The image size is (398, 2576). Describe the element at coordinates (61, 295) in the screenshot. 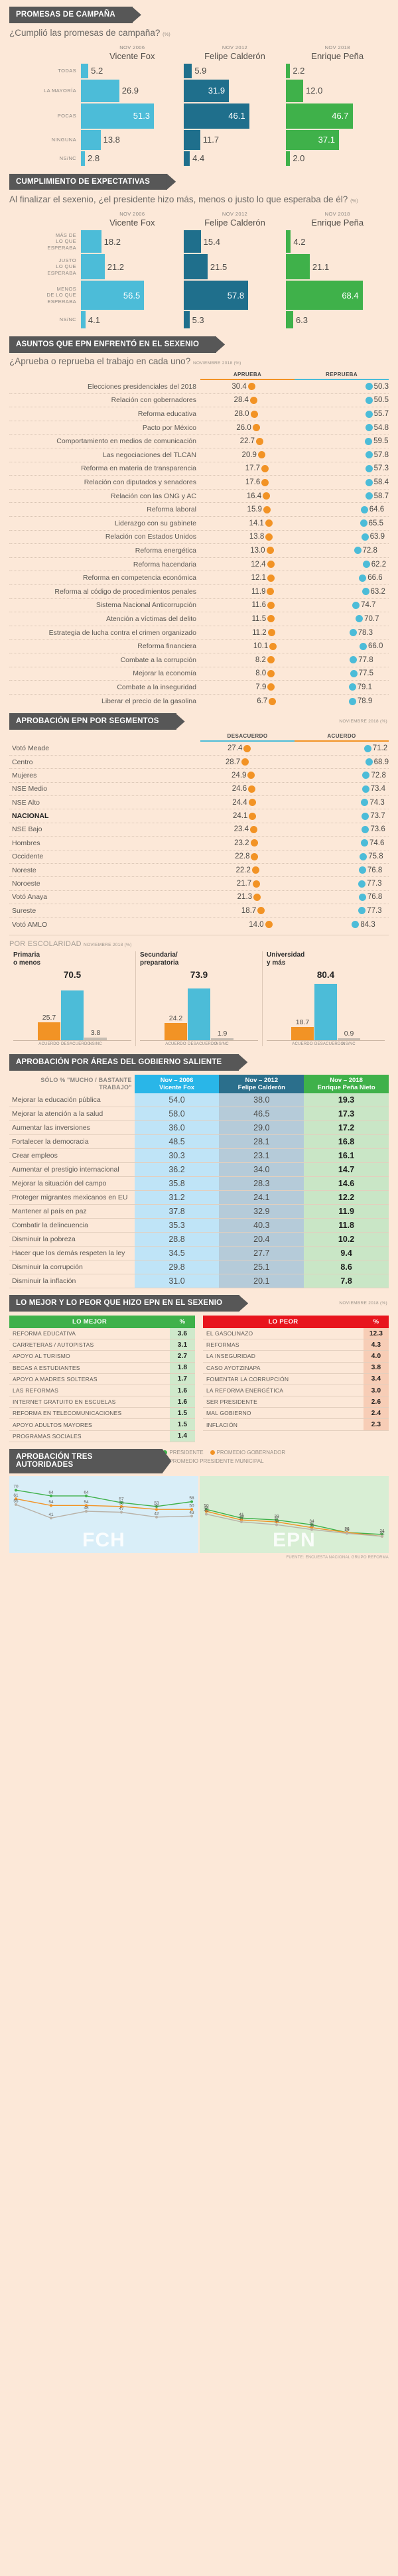

I see `bar-row-label: MENOS DE LO QUE ESPERABA` at that location.